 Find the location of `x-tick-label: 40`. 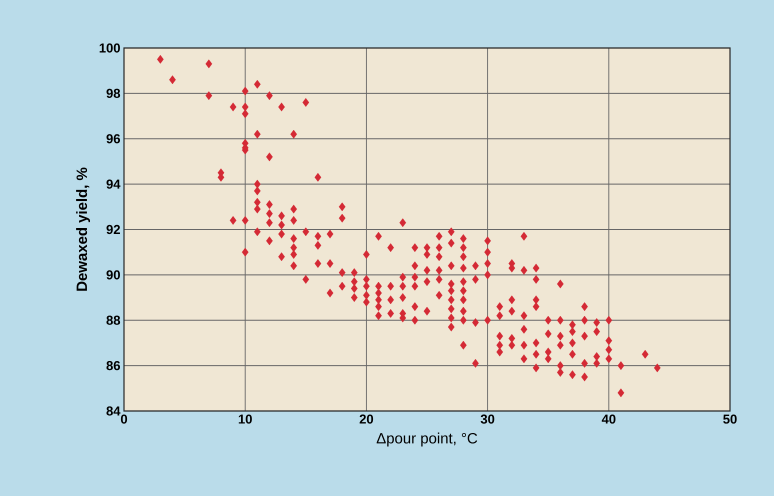

x-tick-label: 40 is located at coordinates (609, 419).